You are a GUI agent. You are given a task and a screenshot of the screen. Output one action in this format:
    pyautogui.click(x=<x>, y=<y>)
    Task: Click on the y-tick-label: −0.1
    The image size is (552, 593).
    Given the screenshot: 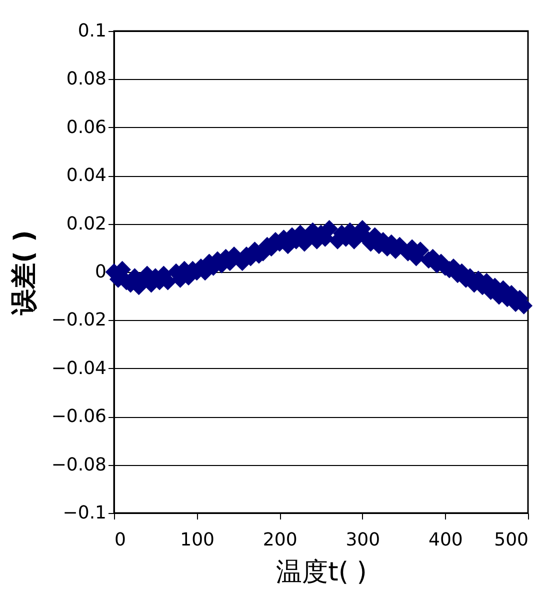 What is the action you would take?
    pyautogui.click(x=84, y=513)
    